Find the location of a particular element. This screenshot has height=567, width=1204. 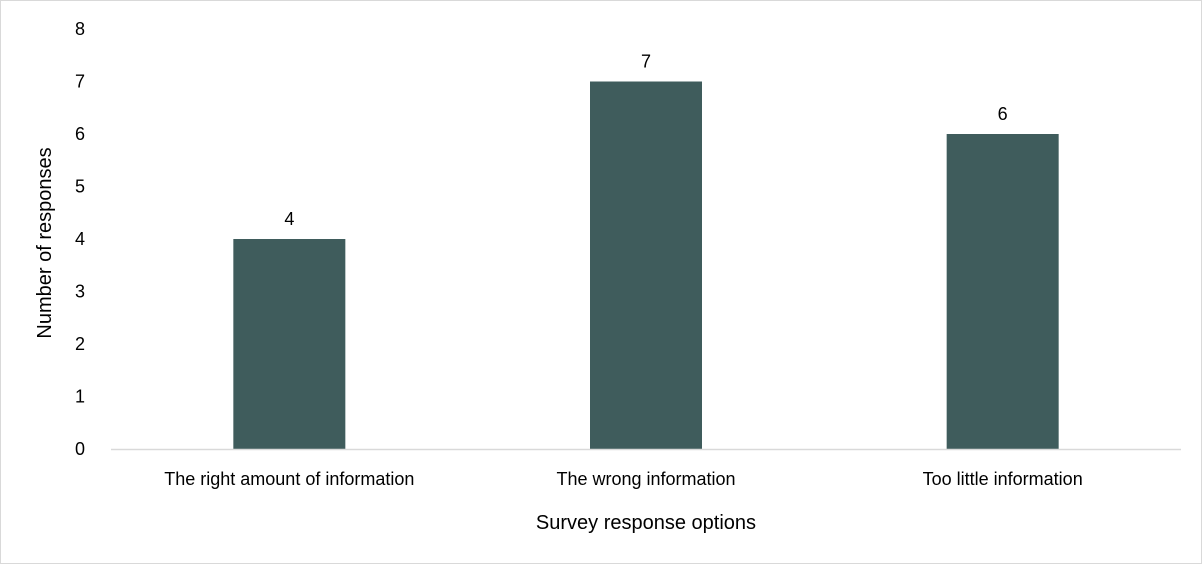

y-tick-label: 8 is located at coordinates (80, 29).